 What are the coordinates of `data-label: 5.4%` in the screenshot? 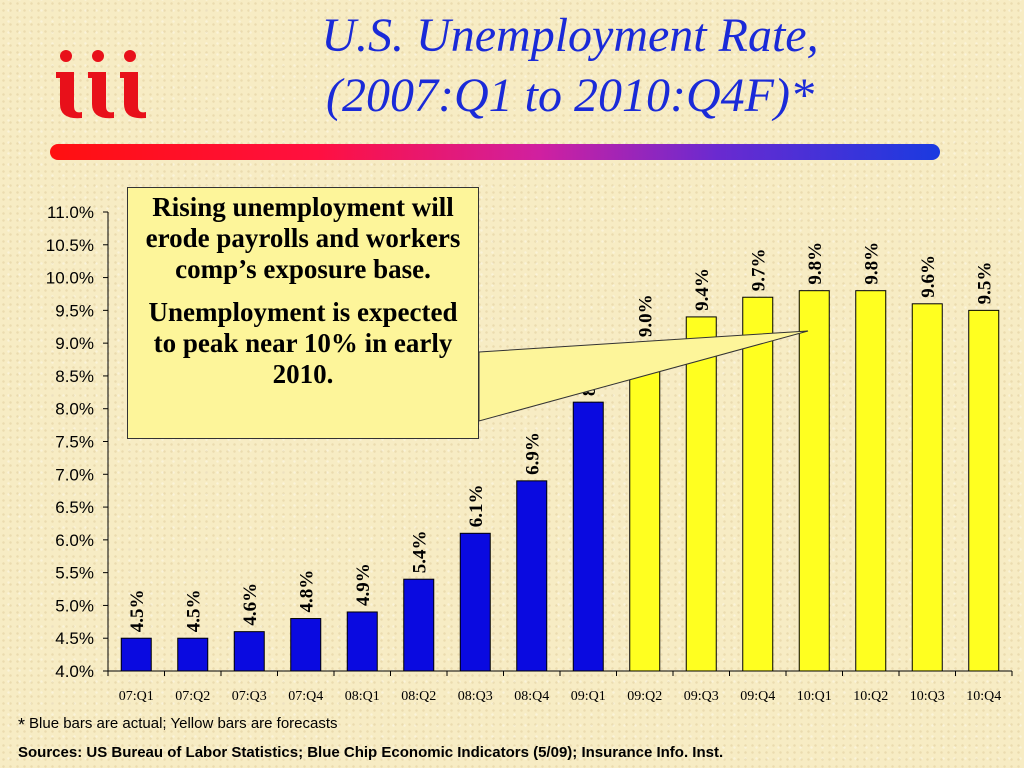 It's located at (420, 551).